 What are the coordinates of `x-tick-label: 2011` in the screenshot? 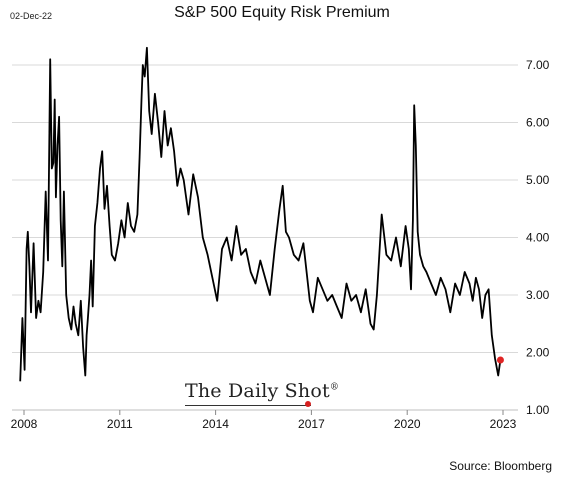 It's located at (120, 424).